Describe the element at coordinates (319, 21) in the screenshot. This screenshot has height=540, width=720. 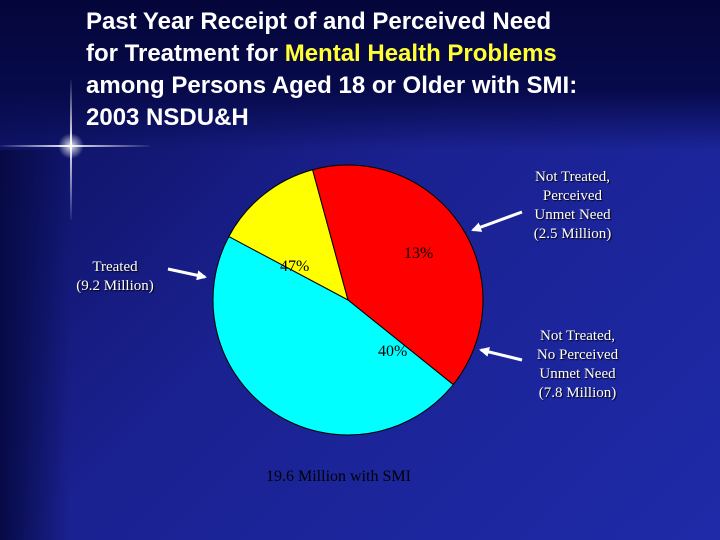
I see `title-line-1: Past Year Receipt of and Perceived Need` at that location.